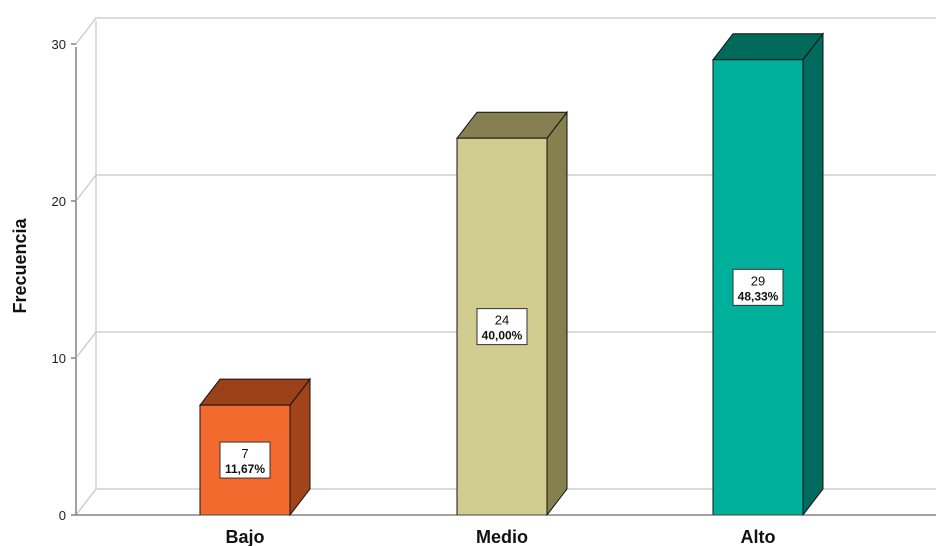 The width and height of the screenshot is (936, 546). I want to click on y-axis-ticks: 0 10 20 30, so click(64, 280).